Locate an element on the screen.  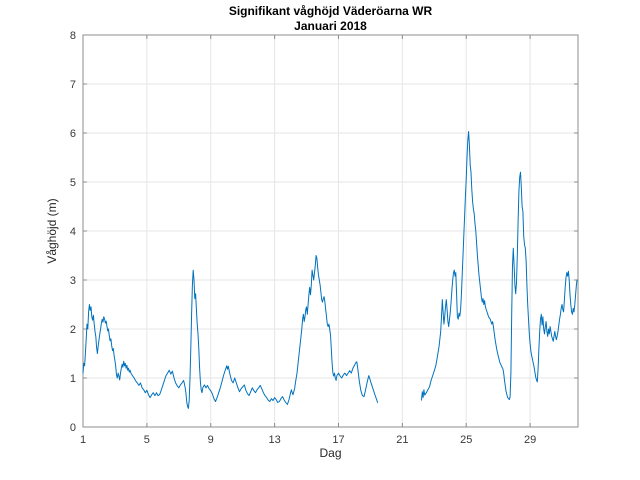
x-tick-label: 9 is located at coordinates (211, 440).